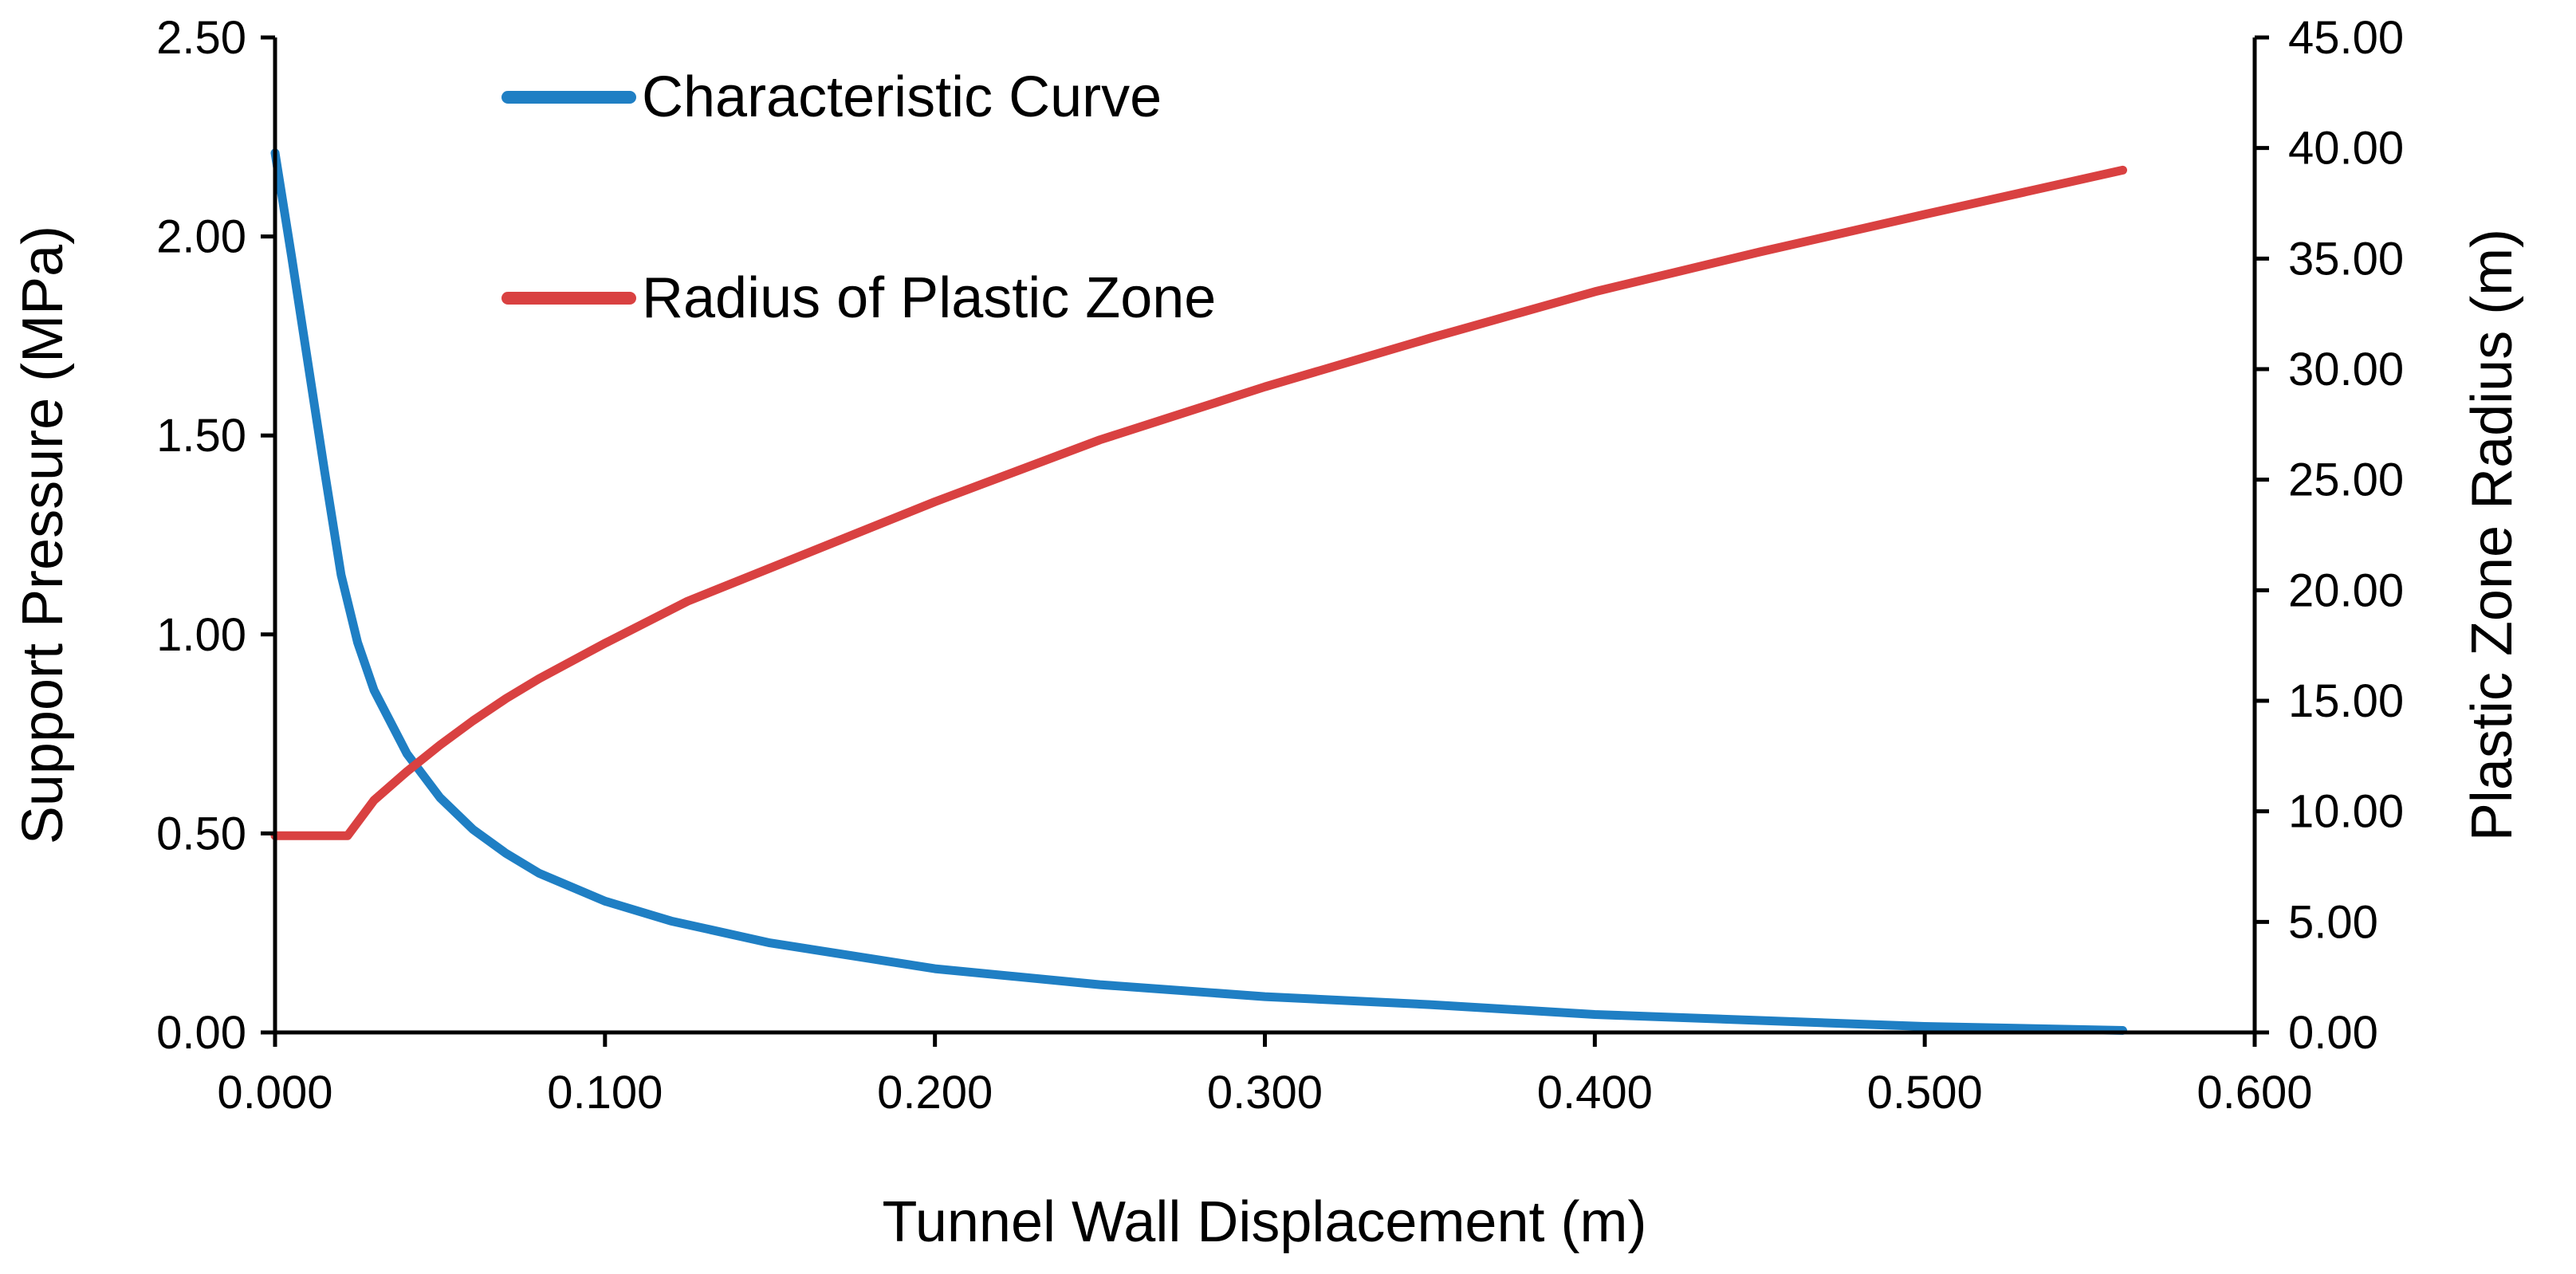 The width and height of the screenshot is (2576, 1274). I want to click on right-y-tick-label: 0.00, so click(2333, 1033).